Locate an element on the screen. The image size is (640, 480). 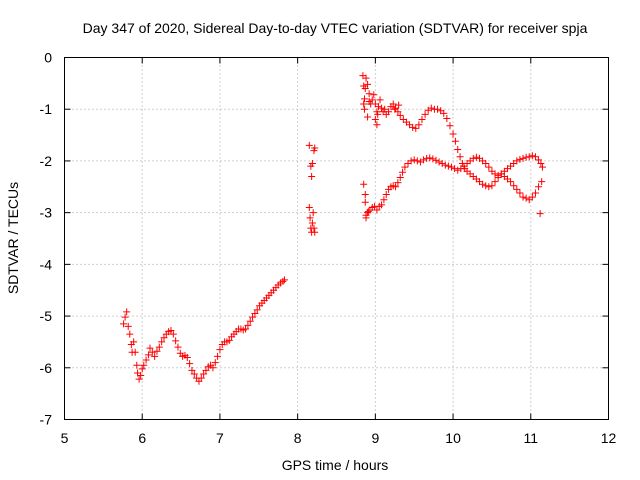
x-tick-label: 11 is located at coordinates (531, 438).